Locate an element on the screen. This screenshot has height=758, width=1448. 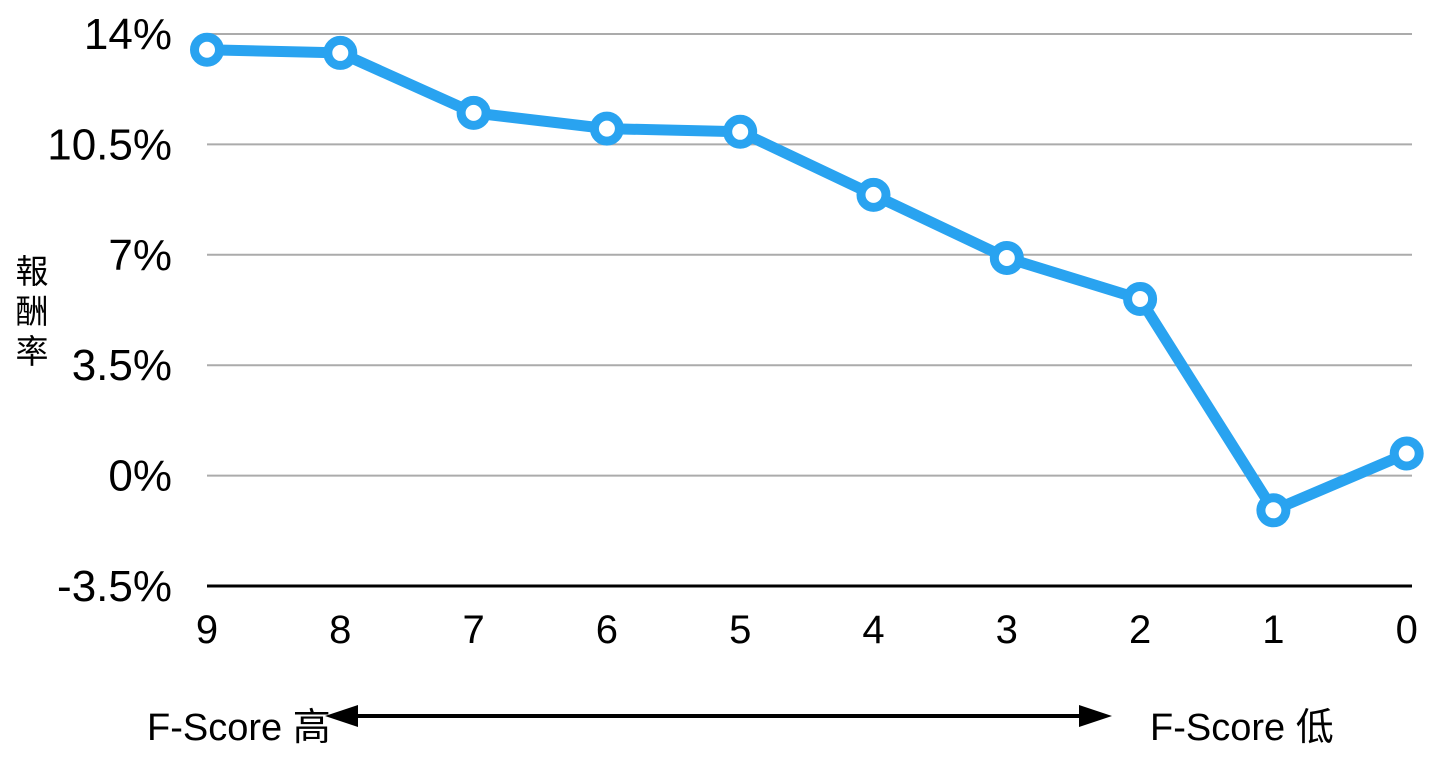
y-axis-title: 報酬率 is located at coordinates (29, 314).